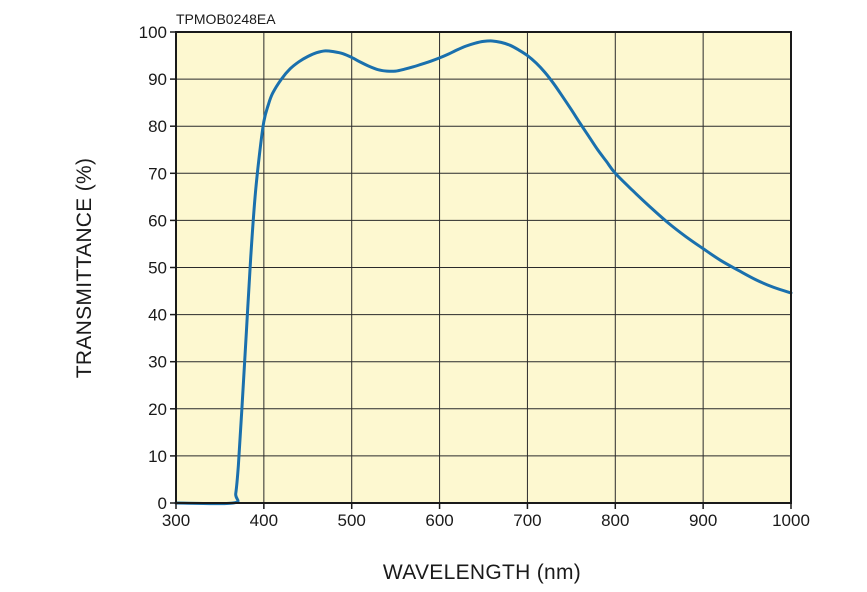 This screenshot has width=867, height=592. Describe the element at coordinates (352, 520) in the screenshot. I see `x-tick-label: 500` at that location.